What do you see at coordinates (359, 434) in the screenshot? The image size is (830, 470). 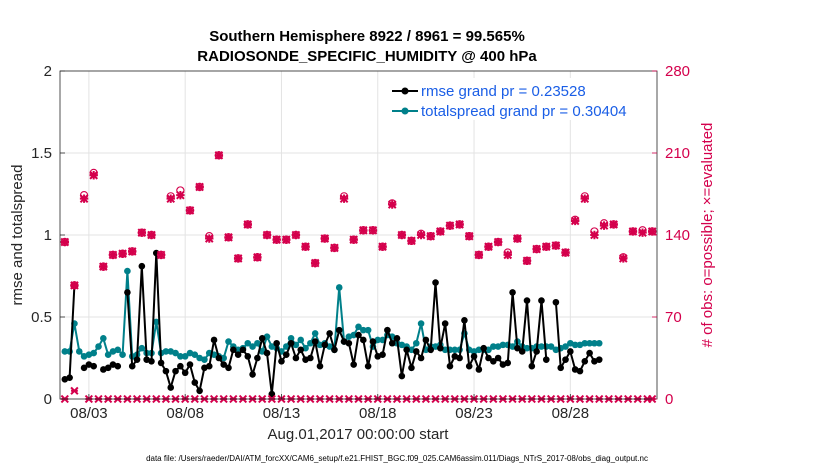 I see `x-axis-label: Aug.01,2017 00:00:00 start` at bounding box center [359, 434].